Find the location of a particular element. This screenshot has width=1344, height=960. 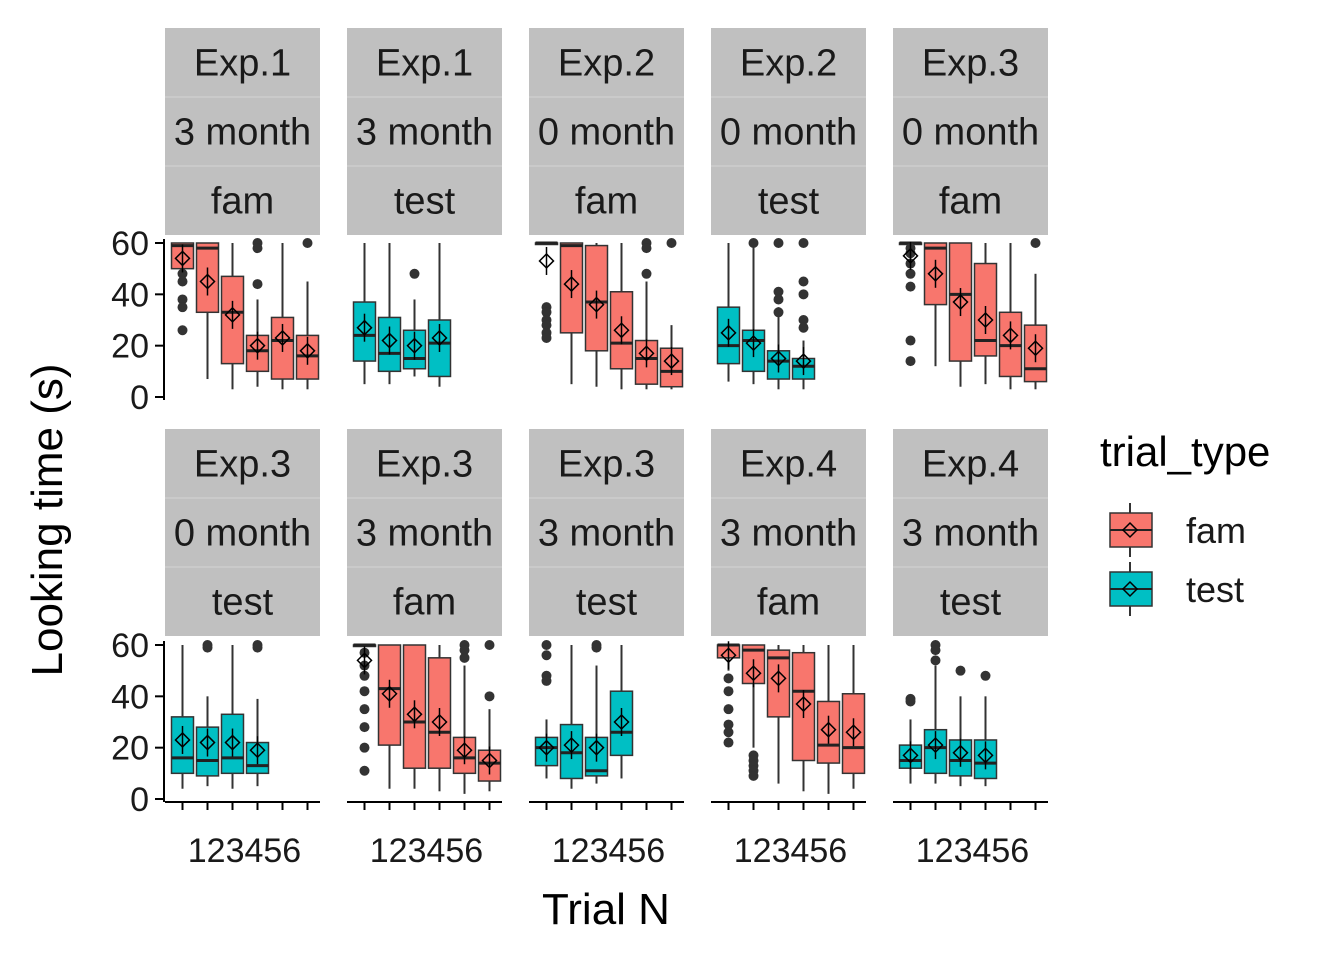

legend-item: fam is located at coordinates (1177, 530).